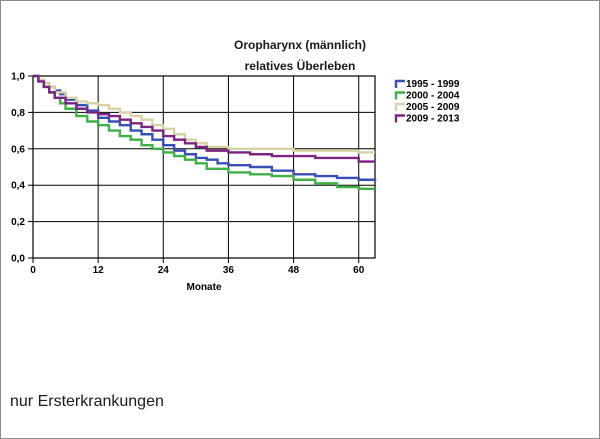 This screenshot has height=439, width=600. I want to click on legend-label: 2000 - 2004, so click(433, 96).